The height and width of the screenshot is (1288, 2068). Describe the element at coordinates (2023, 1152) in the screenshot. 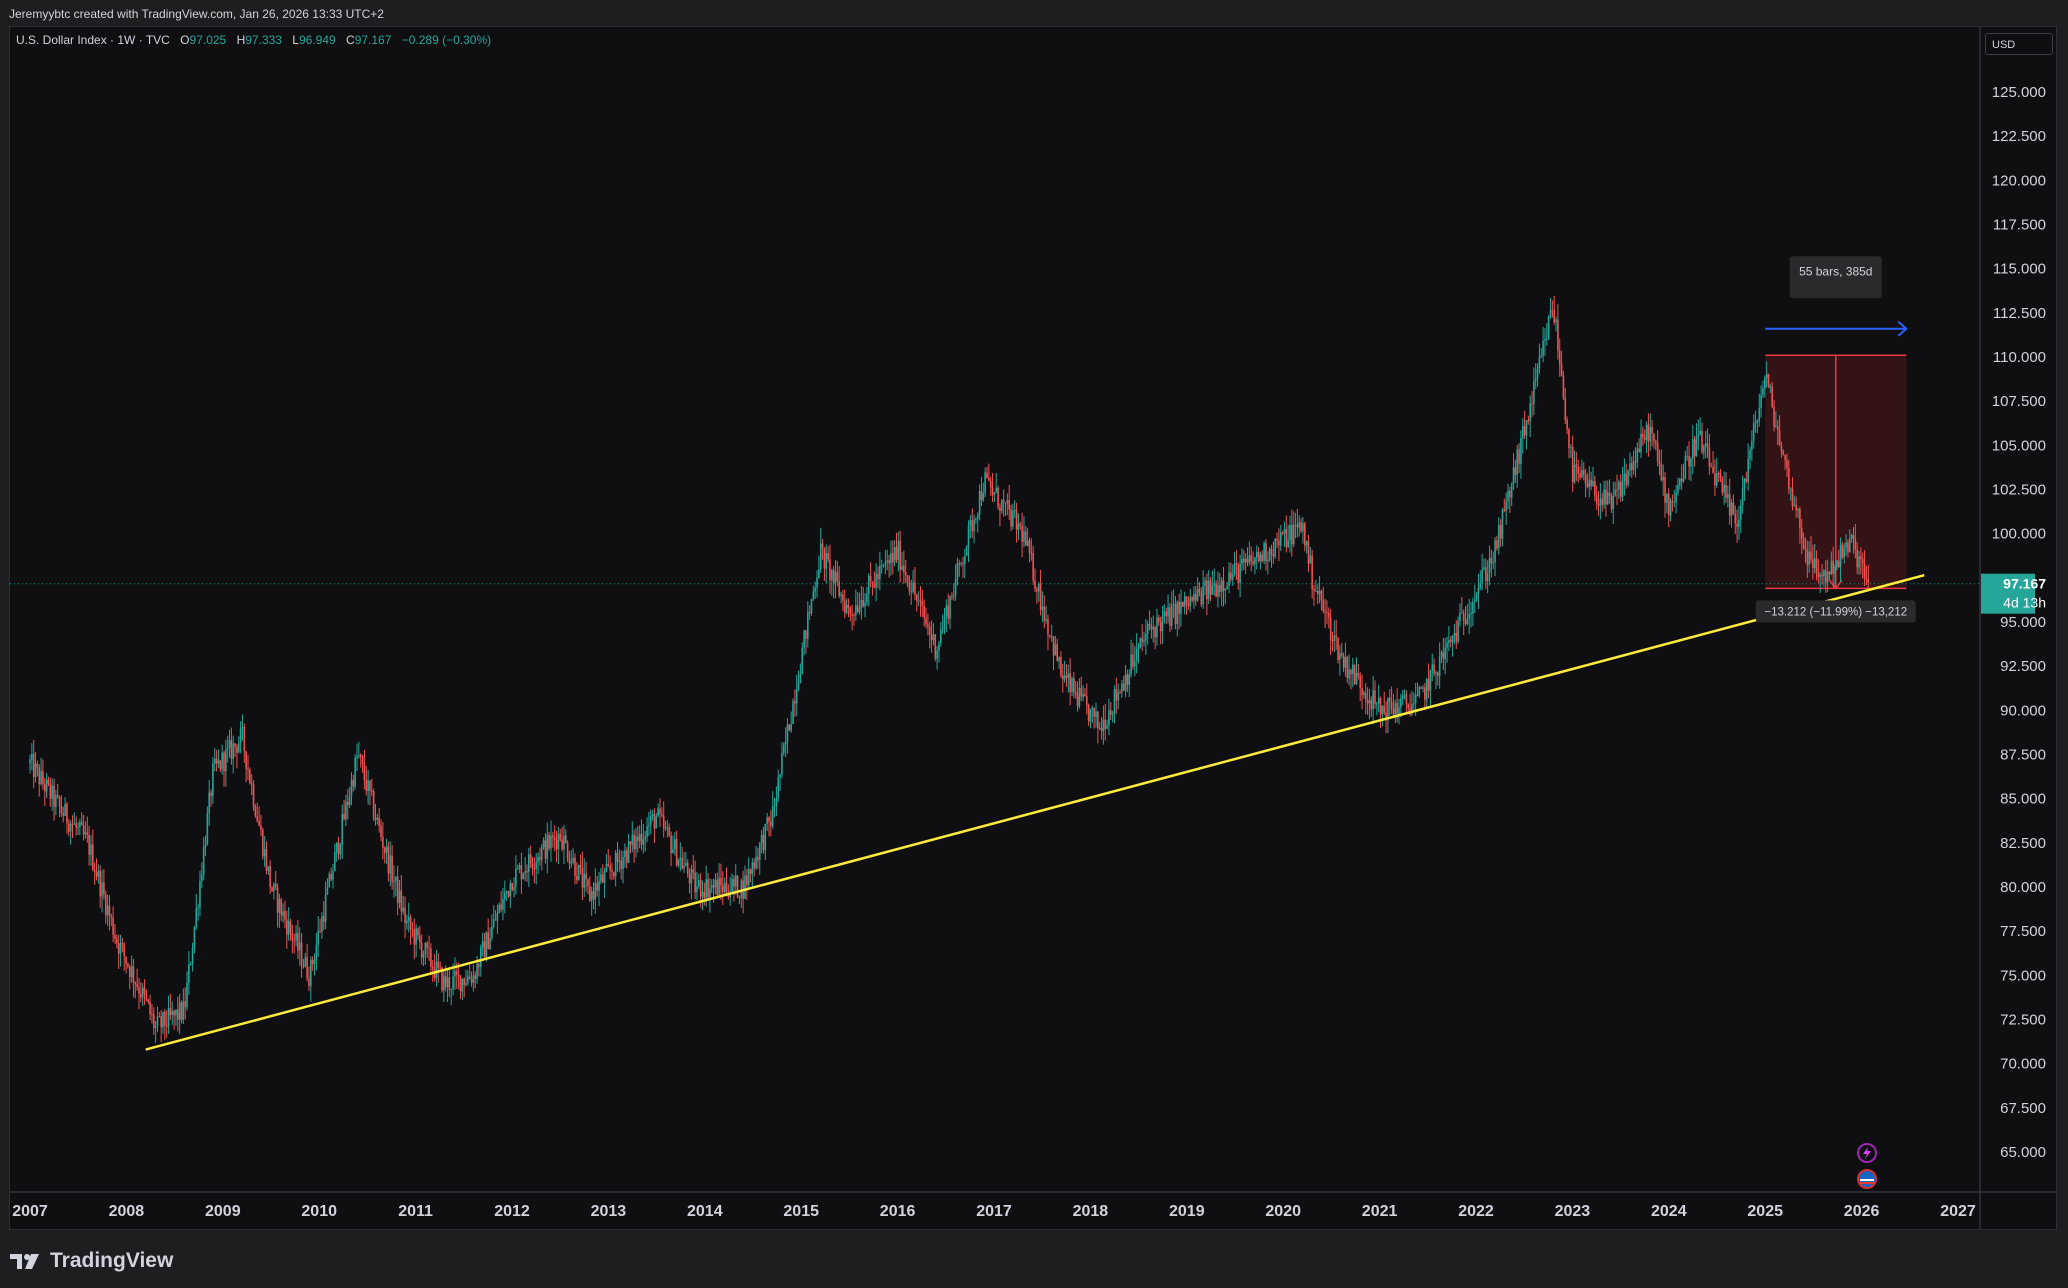

I see `price-tick-label: 65.000` at that location.